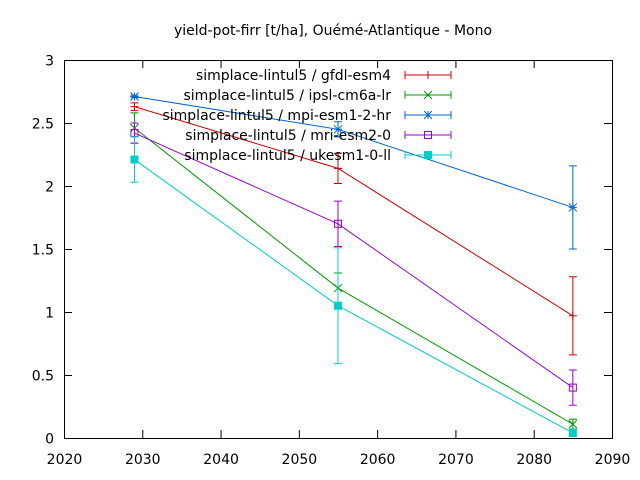  What do you see at coordinates (65, 460) in the screenshot?
I see `x-tick-label: 2020` at bounding box center [65, 460].